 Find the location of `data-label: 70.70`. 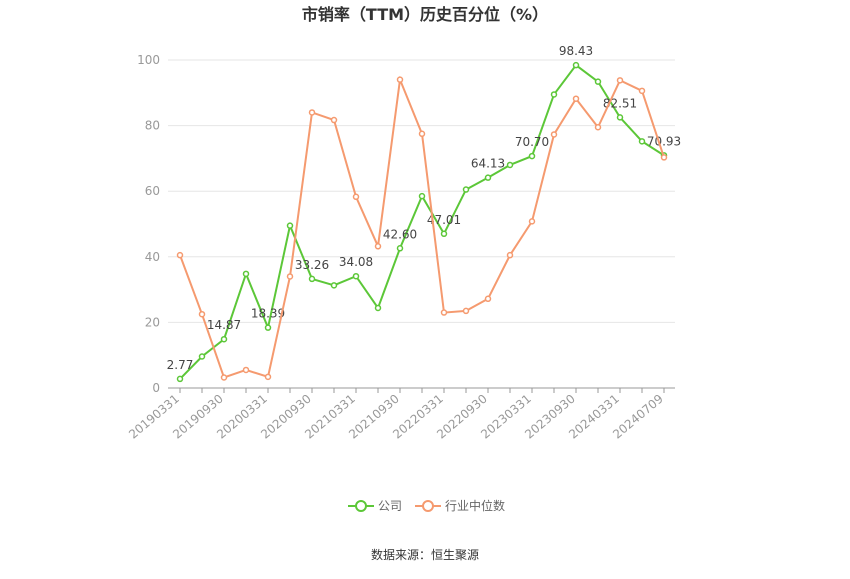

data-label: 70.70 is located at coordinates (532, 142).